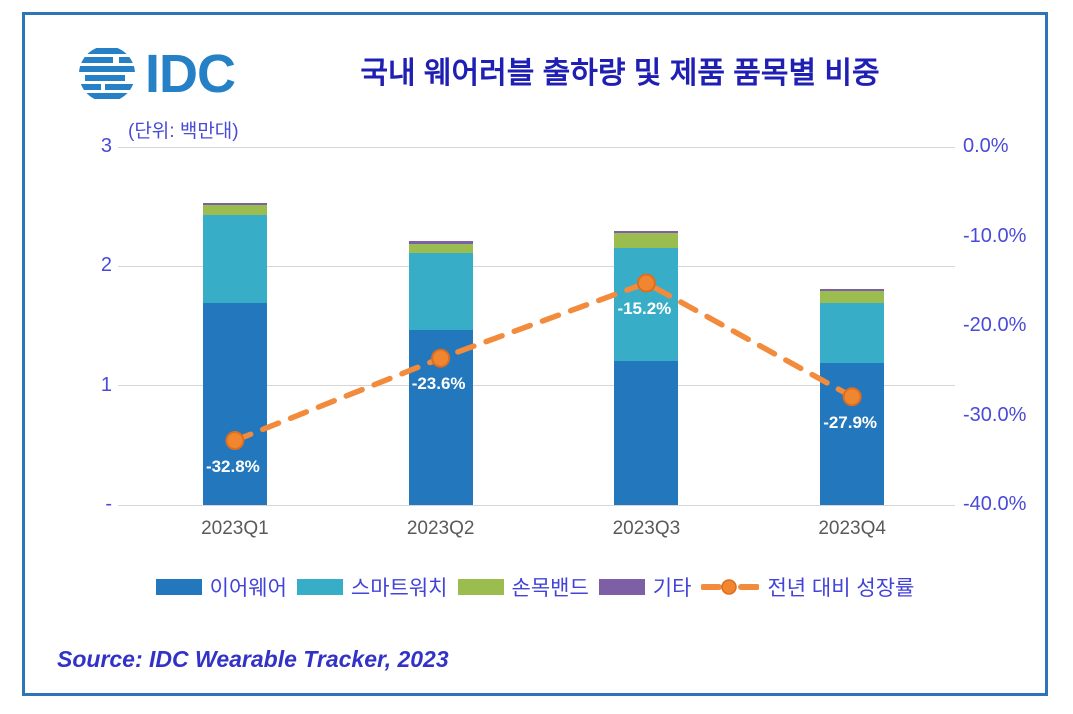 The height and width of the screenshot is (714, 1073). I want to click on growth-value-label: -27.9%, so click(850, 422).